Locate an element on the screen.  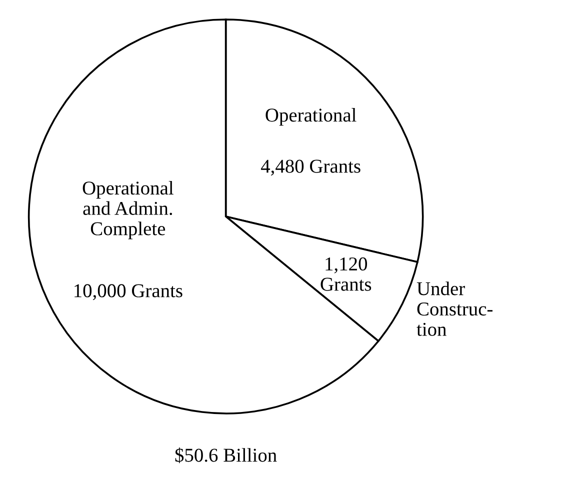
slice-label: Operational and Admin. Complete is located at coordinates (128, 210).